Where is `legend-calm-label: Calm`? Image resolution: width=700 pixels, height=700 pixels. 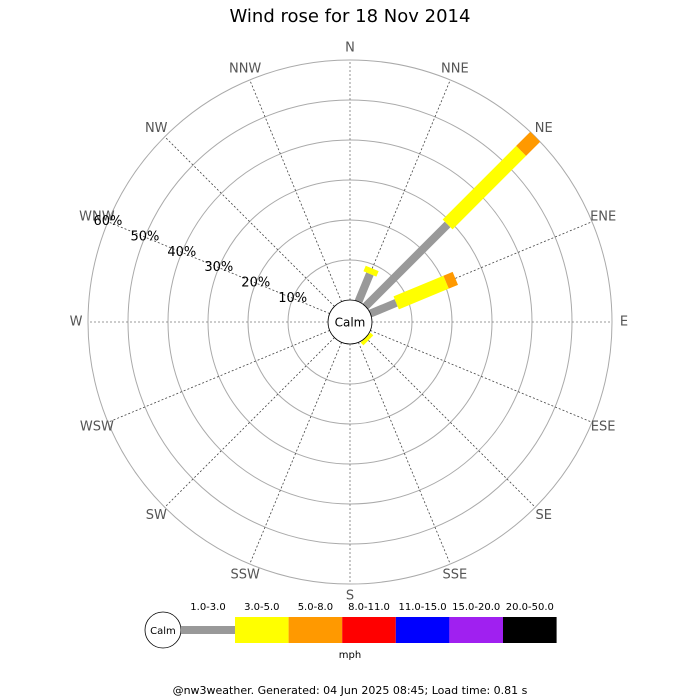 legend-calm-label: Calm is located at coordinates (163, 631).